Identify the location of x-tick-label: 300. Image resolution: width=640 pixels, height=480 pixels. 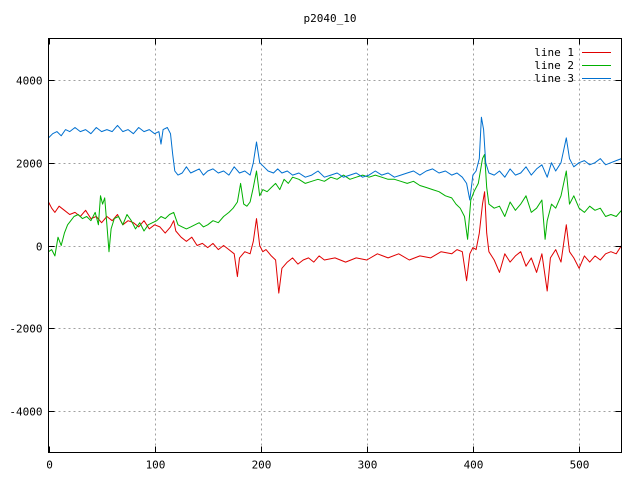
(368, 465).